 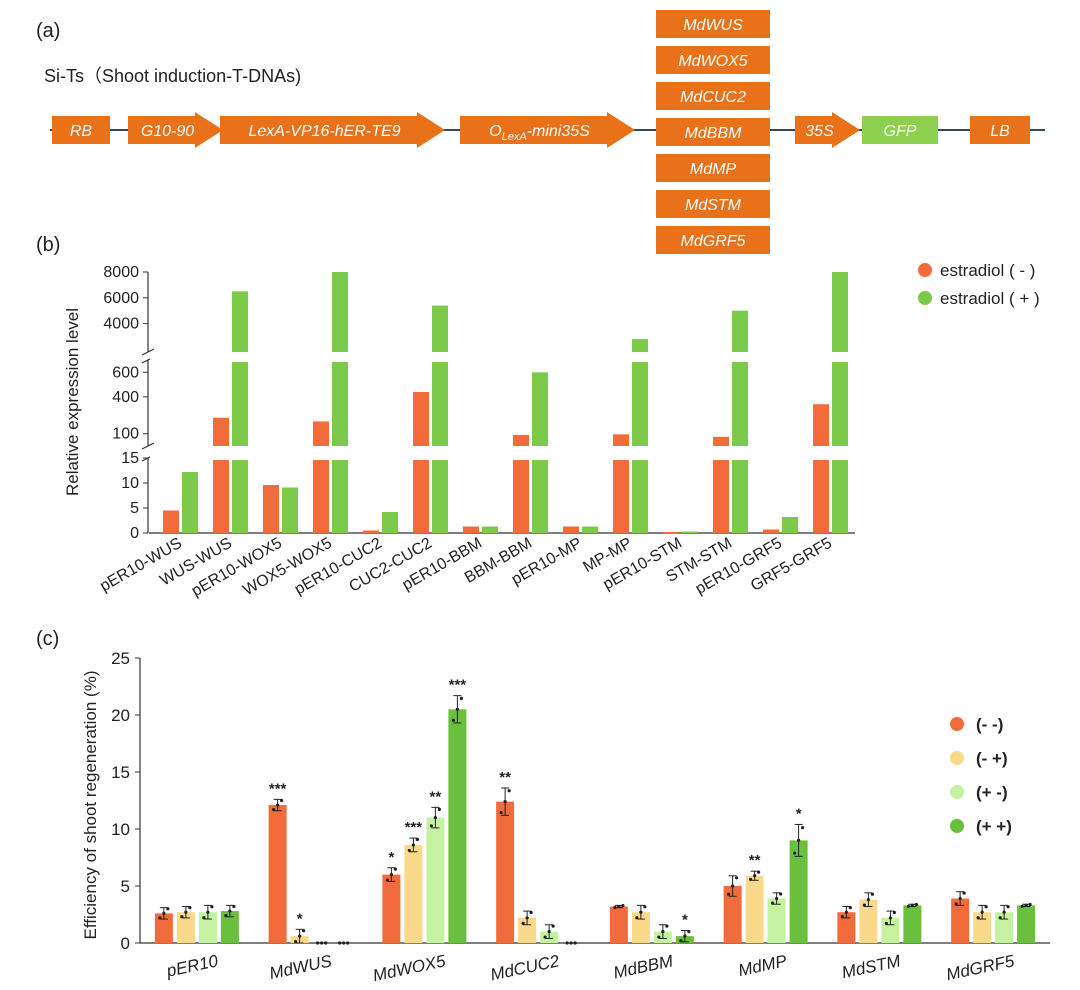 What do you see at coordinates (644, 966) in the screenshot?
I see `x-tick-label: MdBBM` at bounding box center [644, 966].